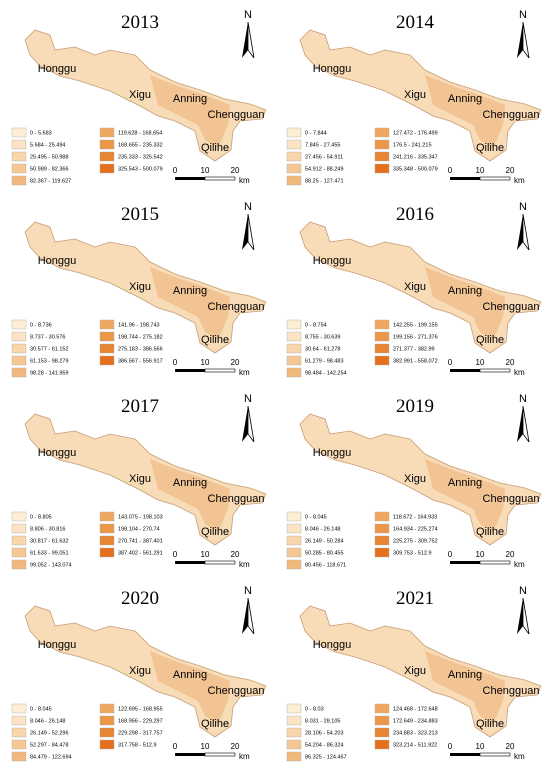 This screenshot has height=769, width=550. I want to click on legend-label: 8.806 - 30.816, so click(47, 530).